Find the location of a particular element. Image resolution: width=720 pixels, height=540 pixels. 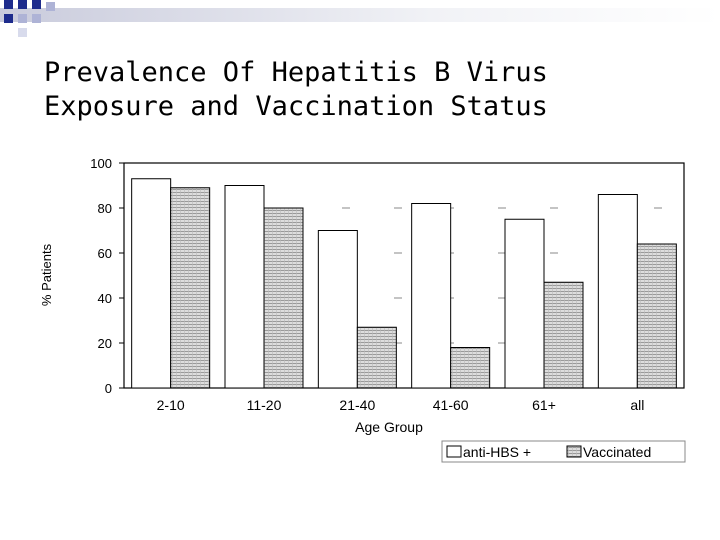

slide-title-line-2: Exposure and Vaccination Status is located at coordinates (296, 106).